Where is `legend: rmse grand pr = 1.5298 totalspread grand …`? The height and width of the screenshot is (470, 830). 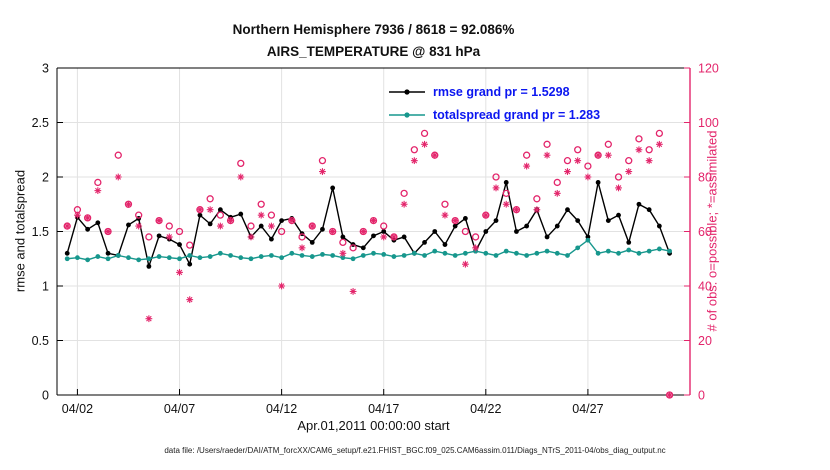 legend: rmse grand pr = 1.5298 totalspread grand … is located at coordinates (494, 103).